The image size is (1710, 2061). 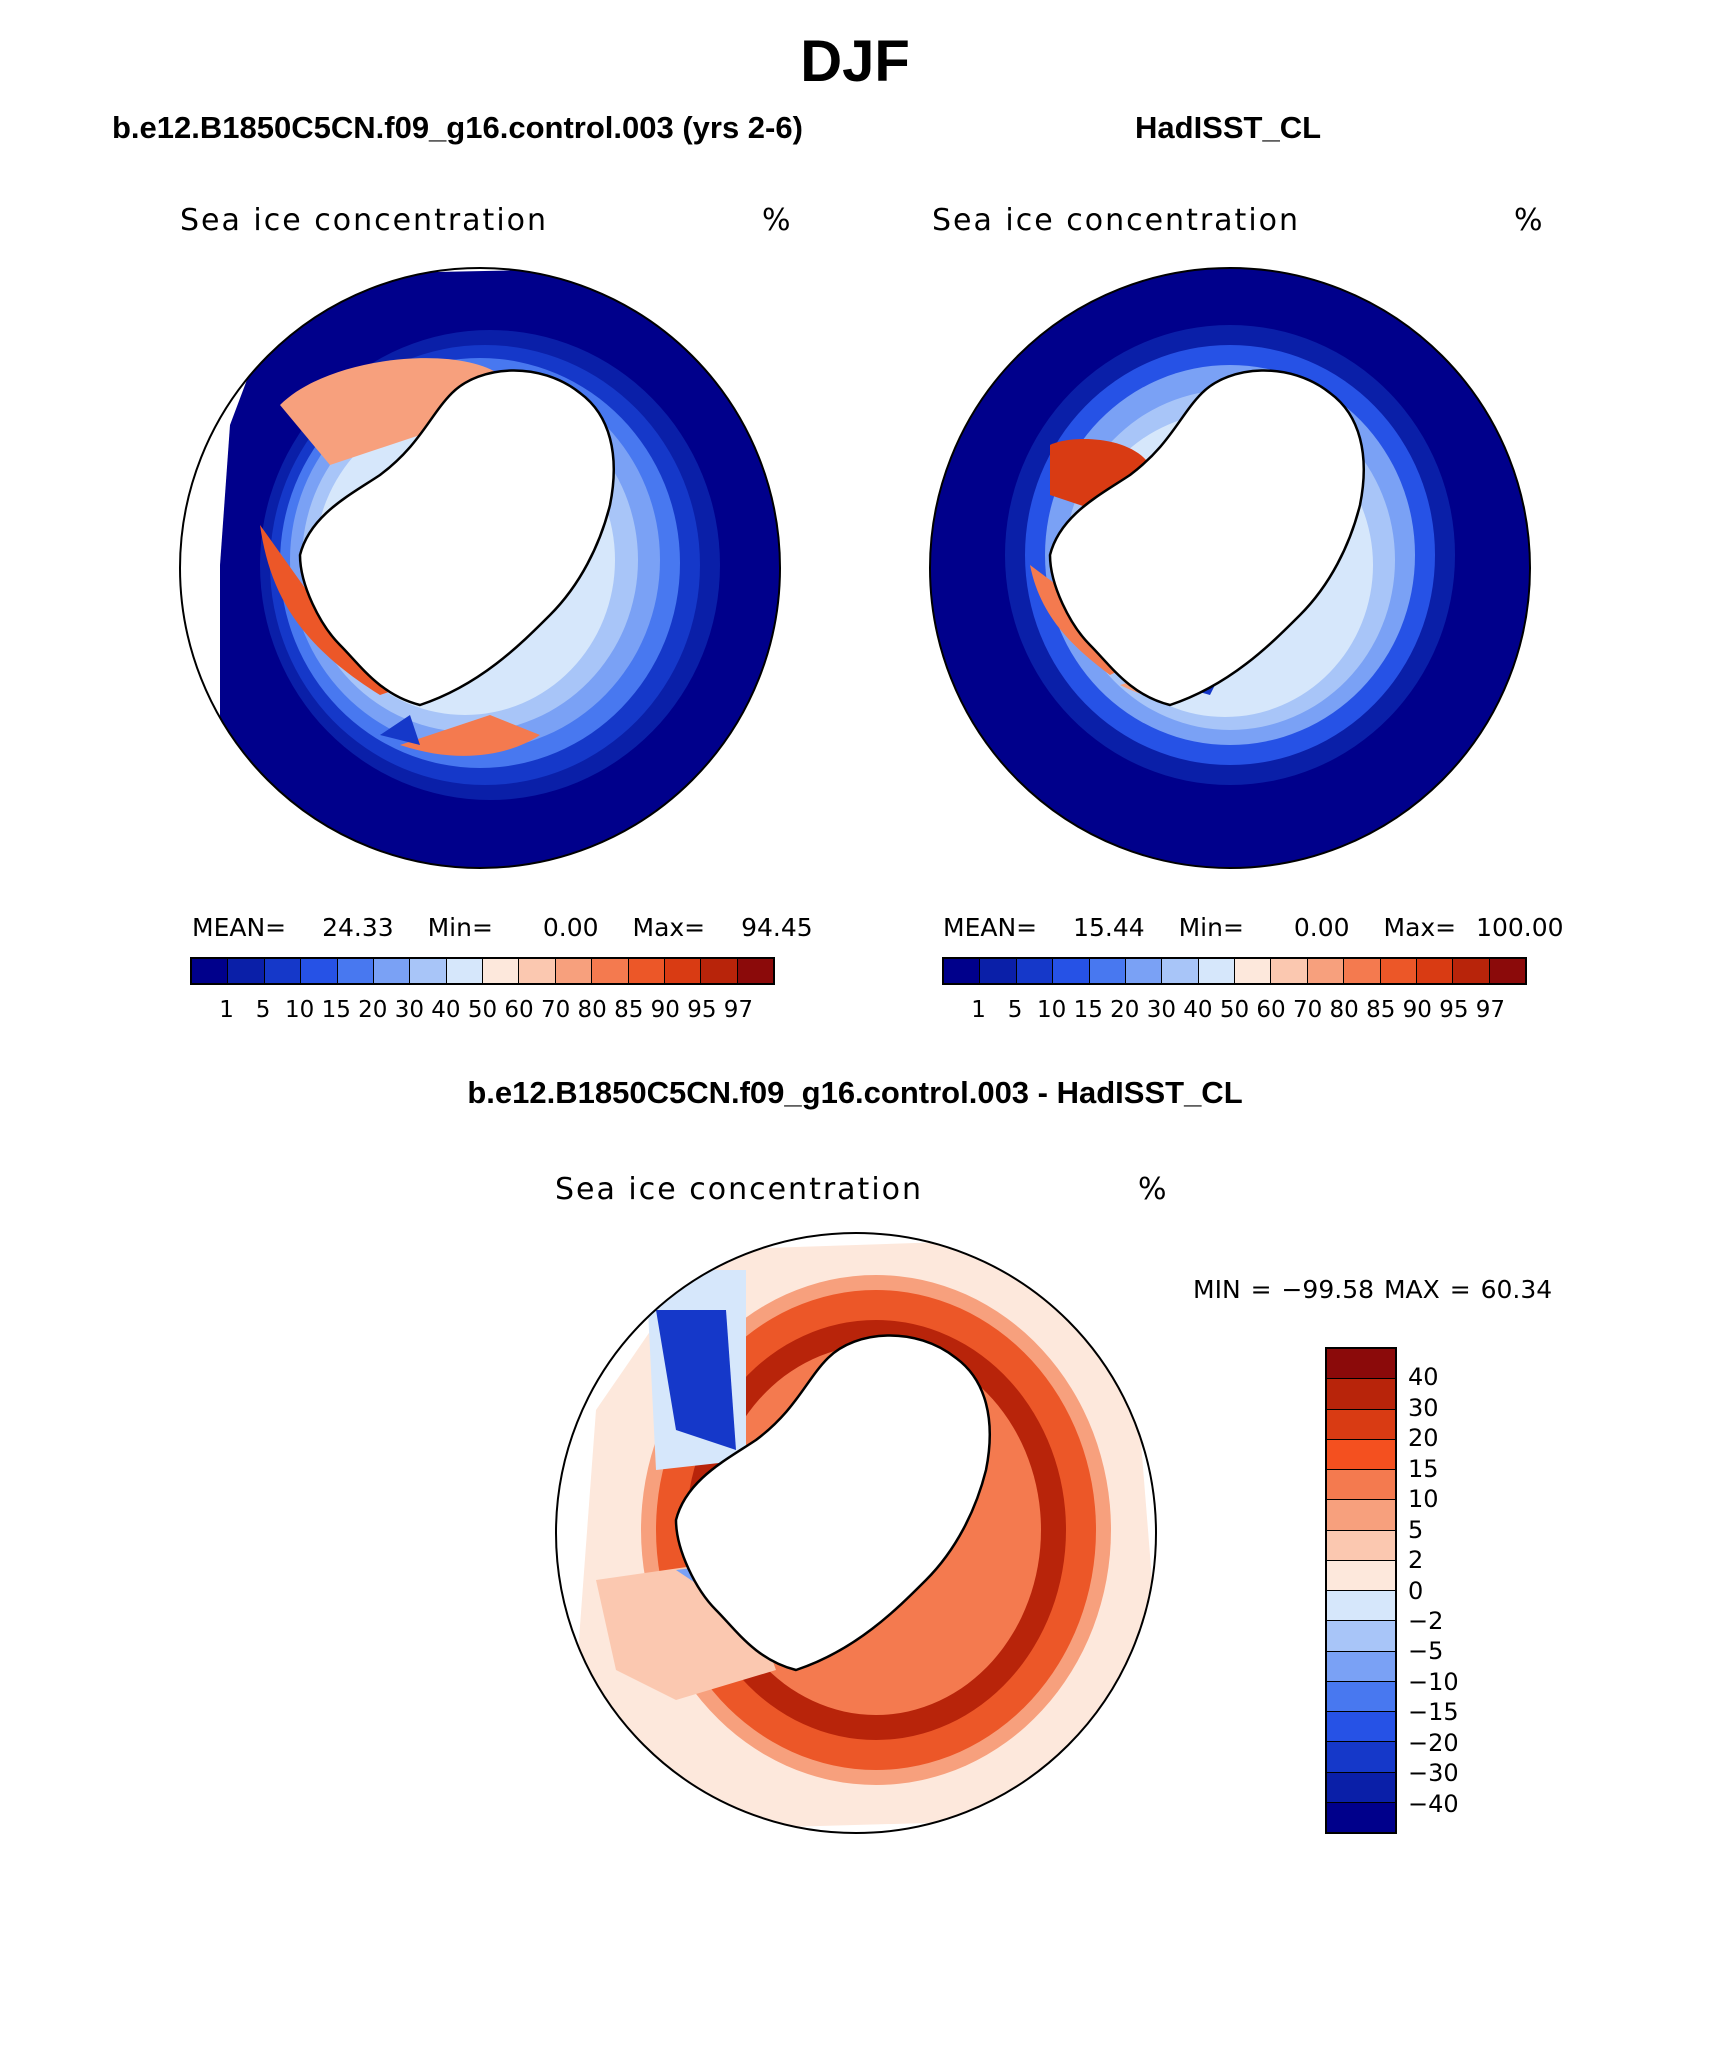 I want to click on obs-colorbar-tick-label: 80, so click(x=1344, y=1010).